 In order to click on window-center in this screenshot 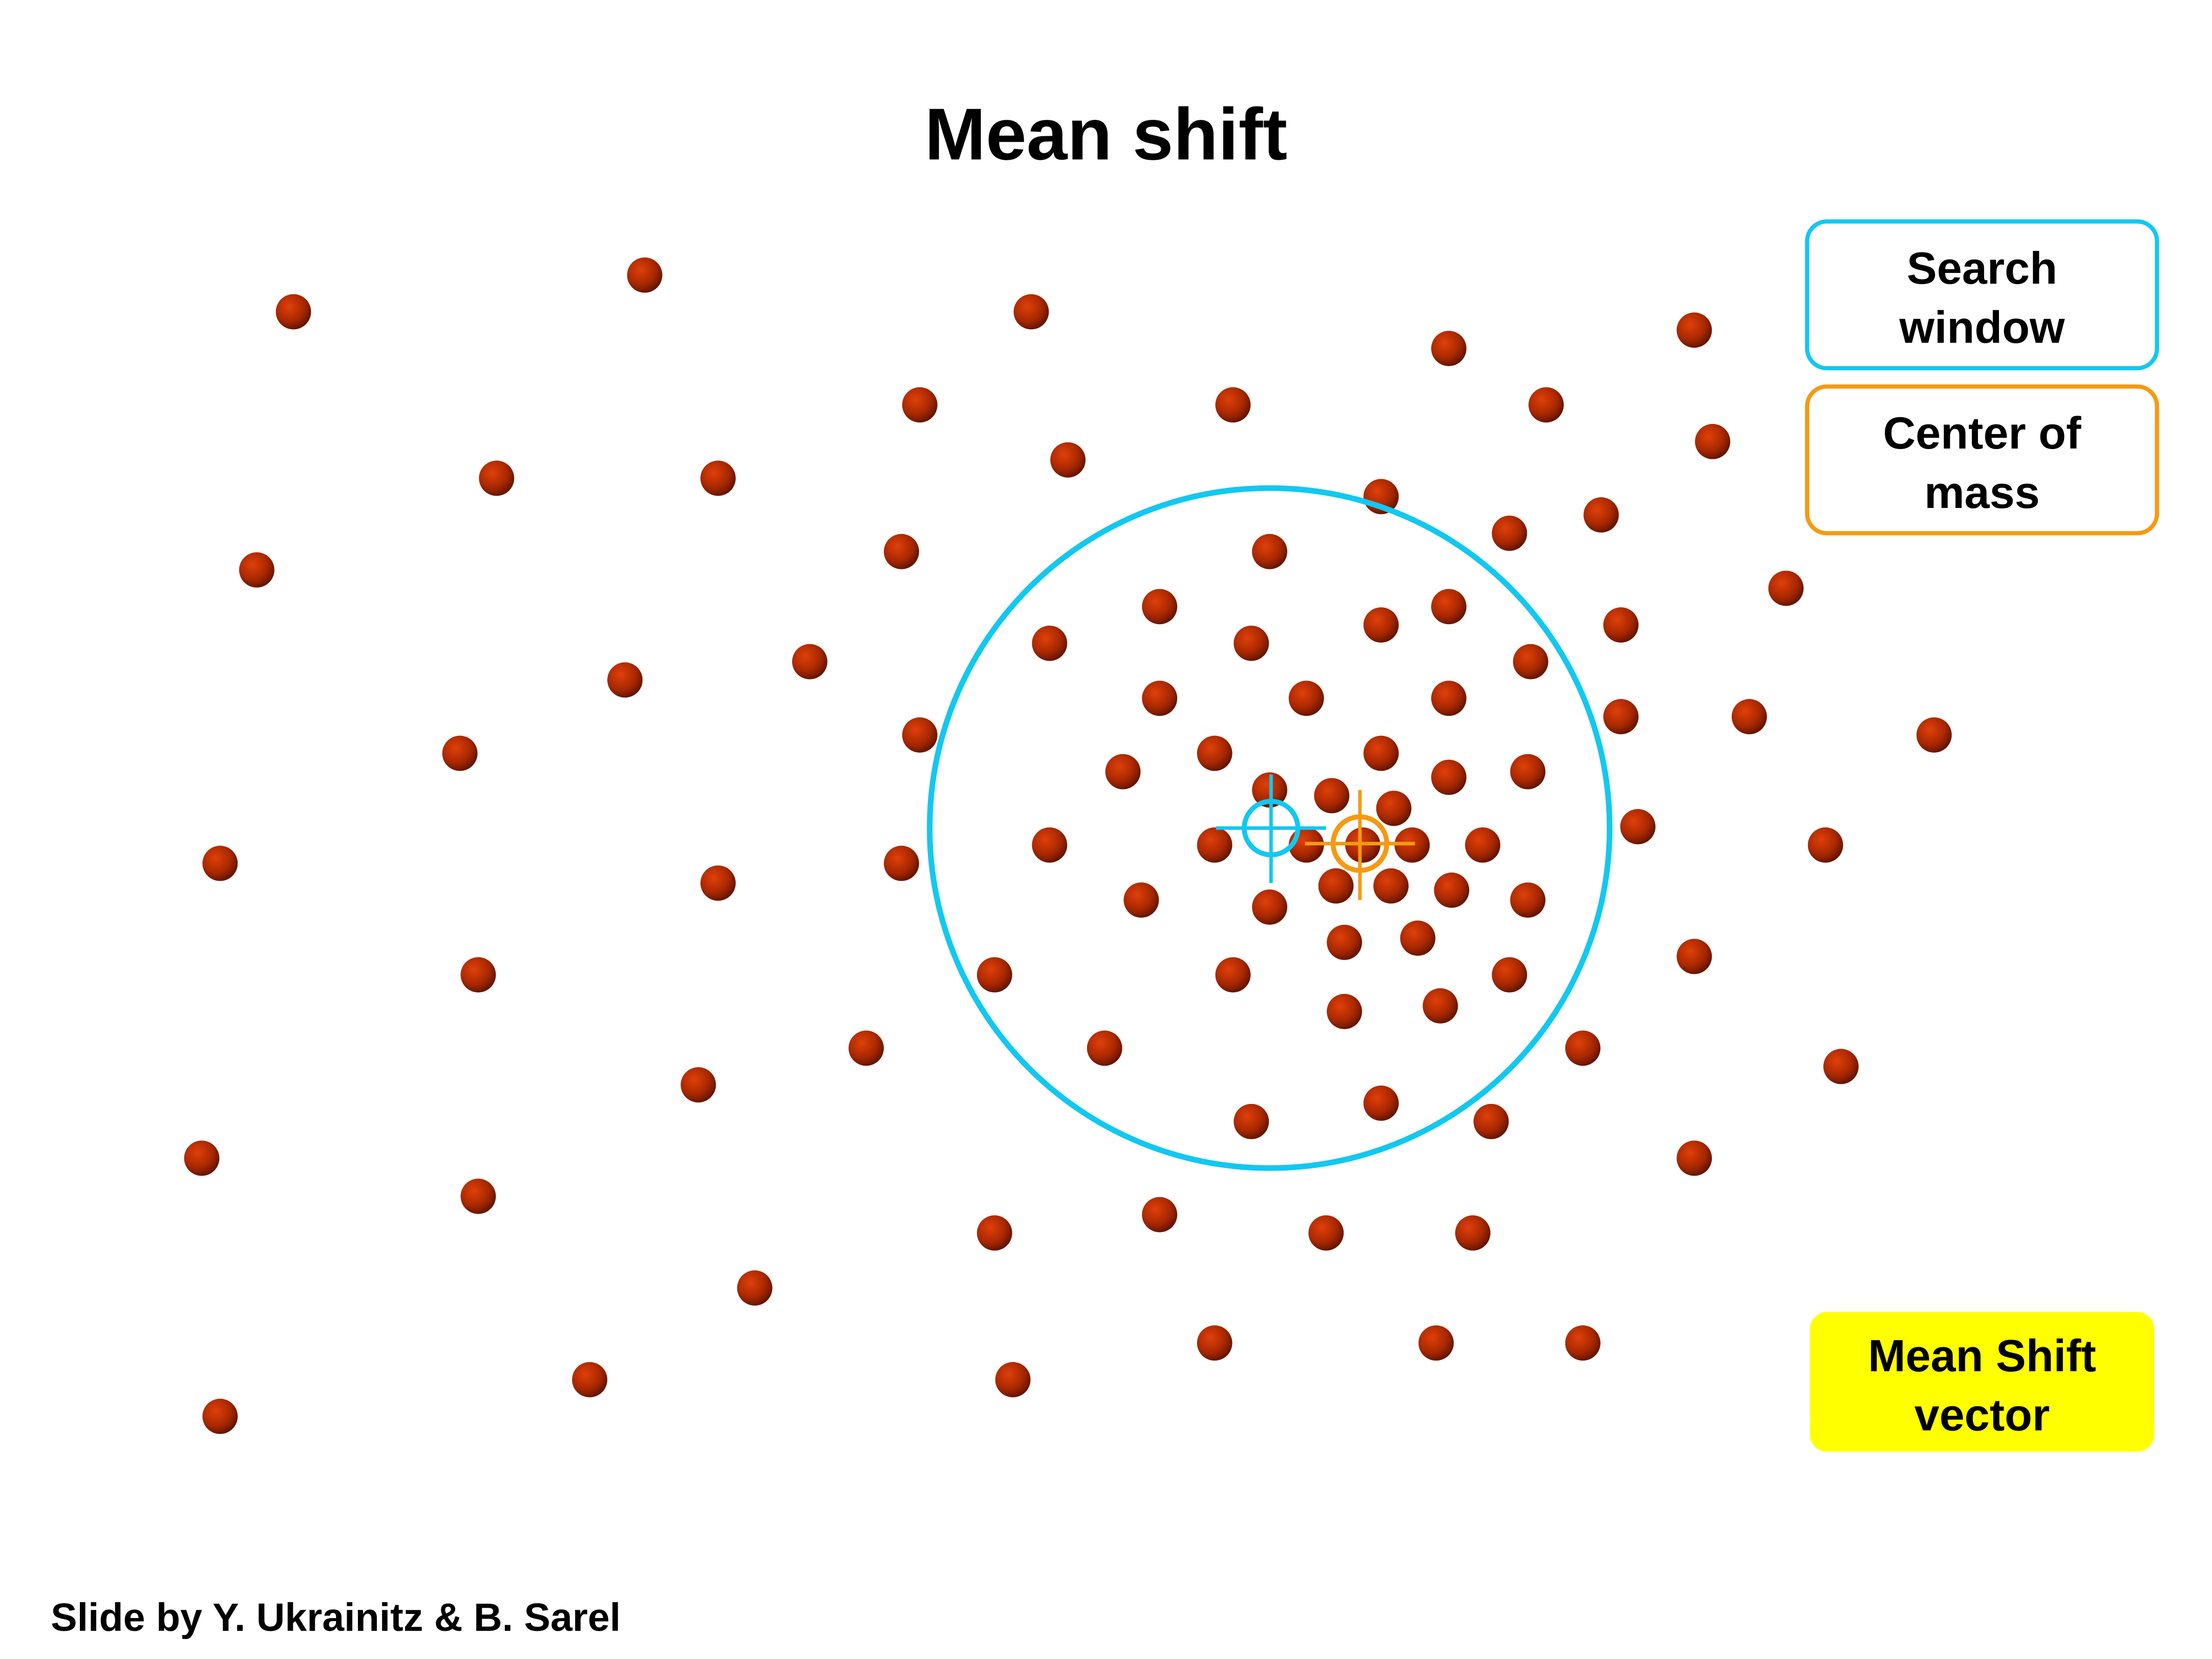, I will do `click(1271, 829)`.